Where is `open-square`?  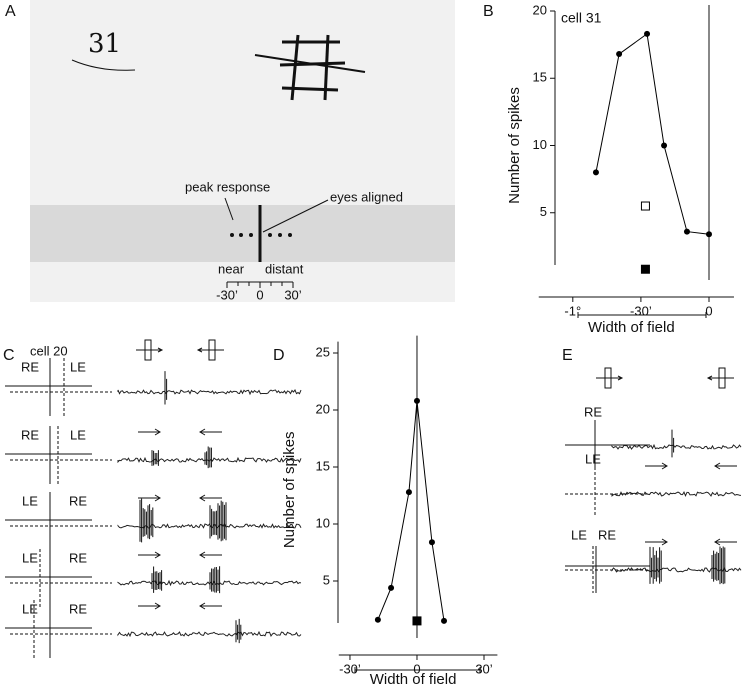 open-square is located at coordinates (645, 206).